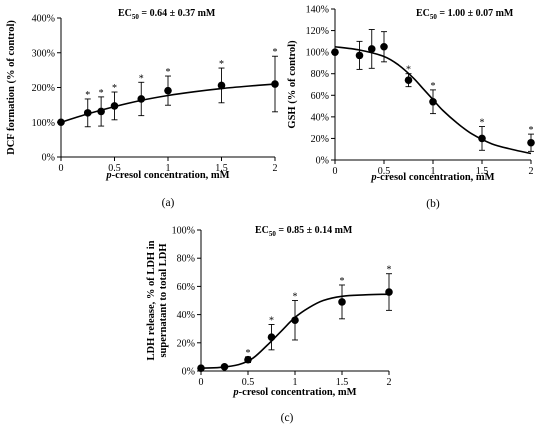 The width and height of the screenshot is (550, 432). What do you see at coordinates (167, 14) in the screenshot?
I see `ec50-annotation: EC50 = 0.64 ± 0.37 mM` at bounding box center [167, 14].